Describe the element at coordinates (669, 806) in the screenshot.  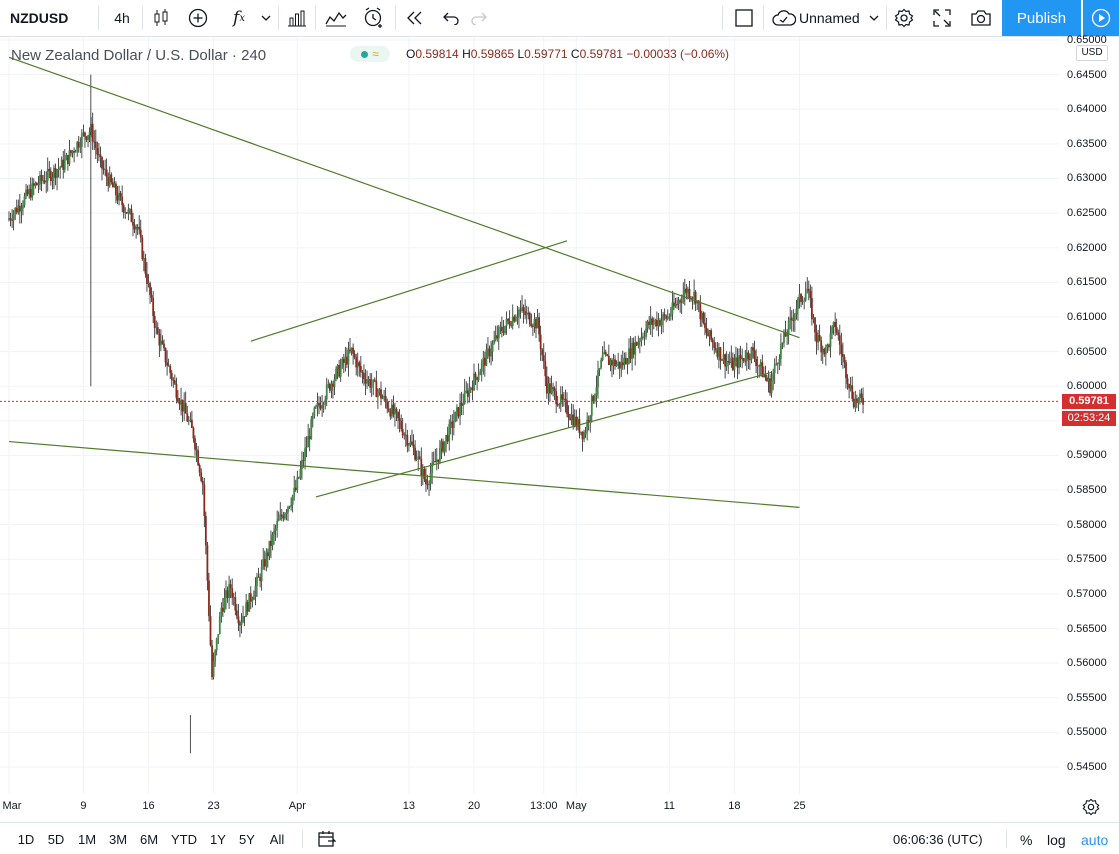
I see `time-tick: 11` at that location.